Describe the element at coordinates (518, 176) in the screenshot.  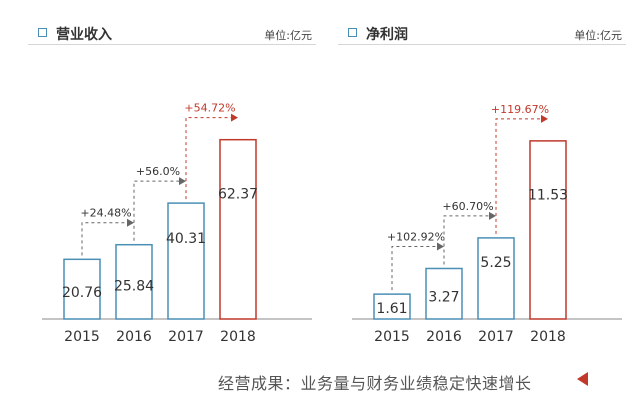
I see `growth-arrow-2018` at that location.